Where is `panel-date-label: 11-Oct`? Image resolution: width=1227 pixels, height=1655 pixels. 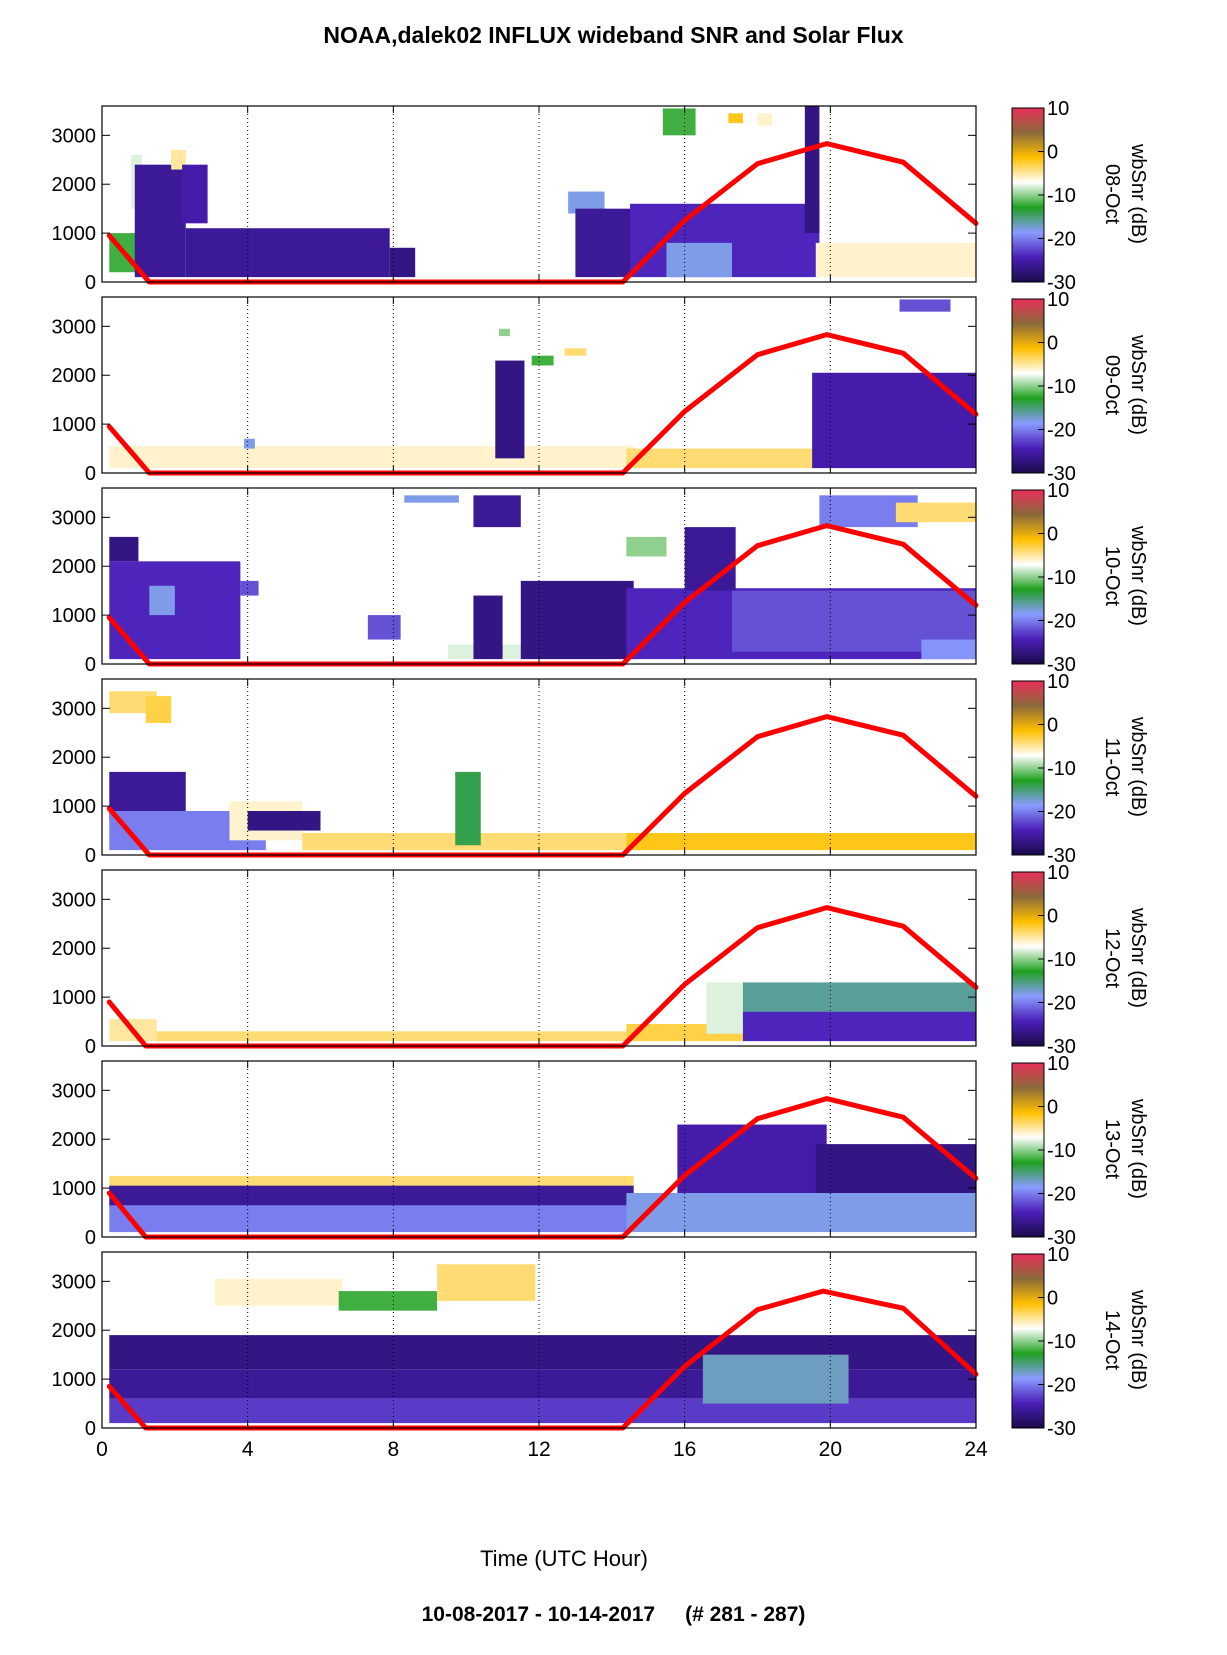
panel-date-label: 11-Oct is located at coordinates (1112, 767).